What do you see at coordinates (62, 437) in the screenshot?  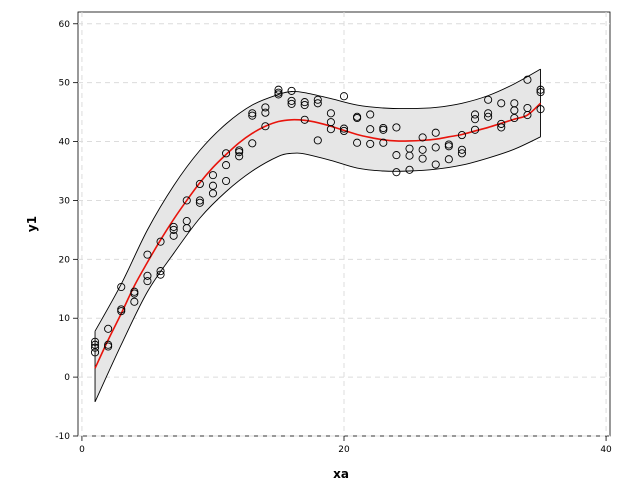 I see `y-tick-label: -10` at bounding box center [62, 437].